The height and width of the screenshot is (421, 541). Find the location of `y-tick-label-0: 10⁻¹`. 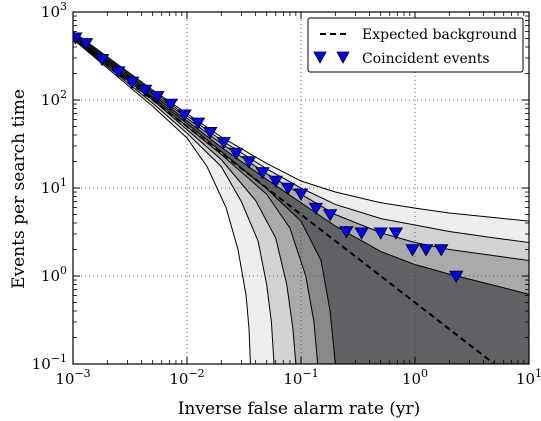

y-tick-label-0: 10⁻¹ is located at coordinates (49, 362).